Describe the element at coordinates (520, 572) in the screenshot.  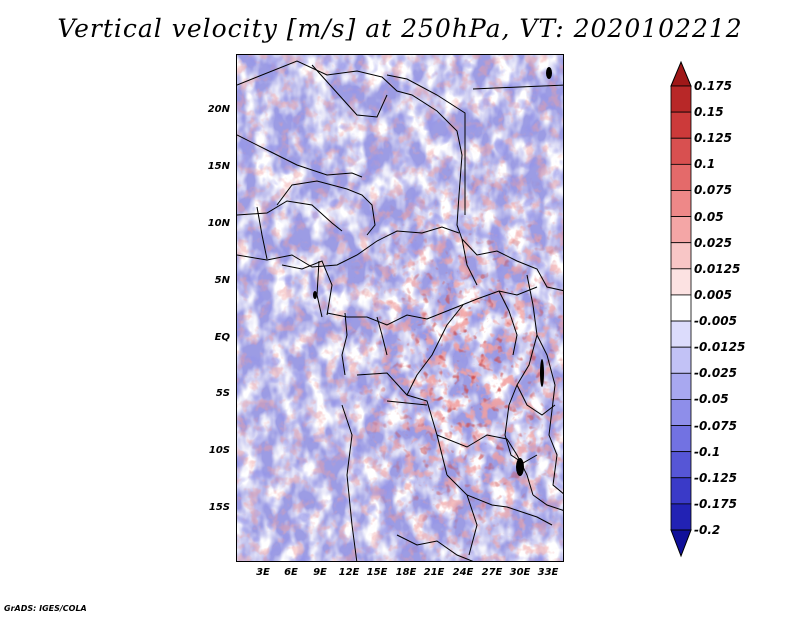
I see `lon-label-30e: 30E` at that location.